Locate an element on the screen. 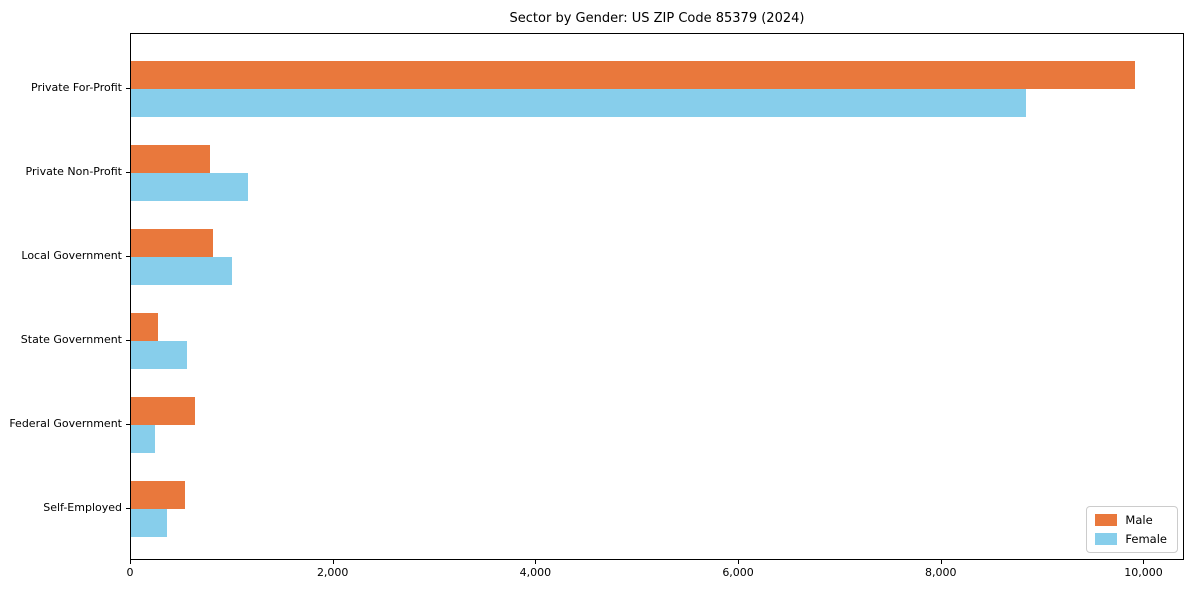 This screenshot has width=1200, height=600. legend-row-male: Male is located at coordinates (1131, 520).